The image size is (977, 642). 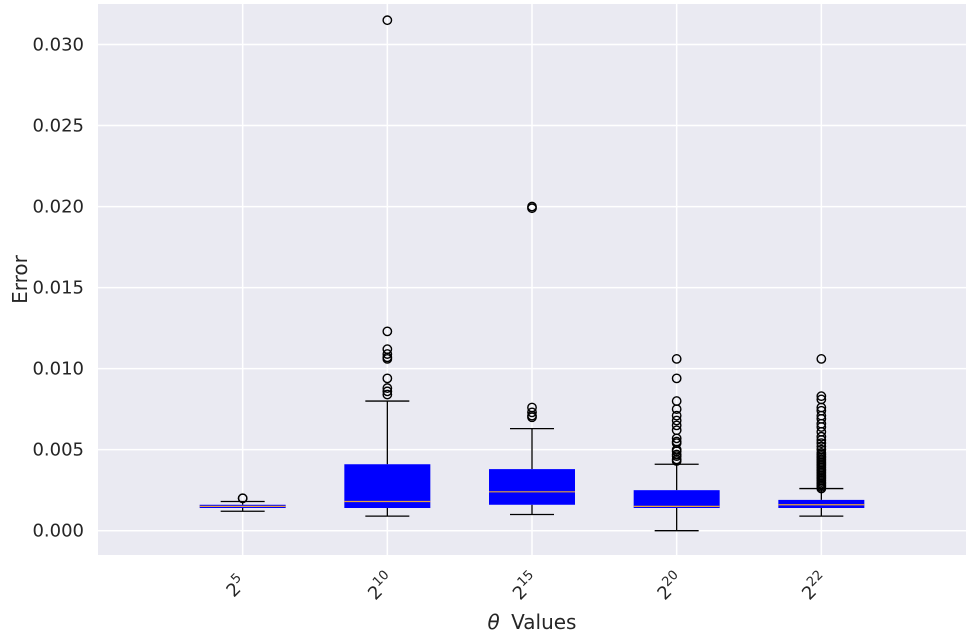 I want to click on x-tick-label: 220, so click(x=669, y=586).